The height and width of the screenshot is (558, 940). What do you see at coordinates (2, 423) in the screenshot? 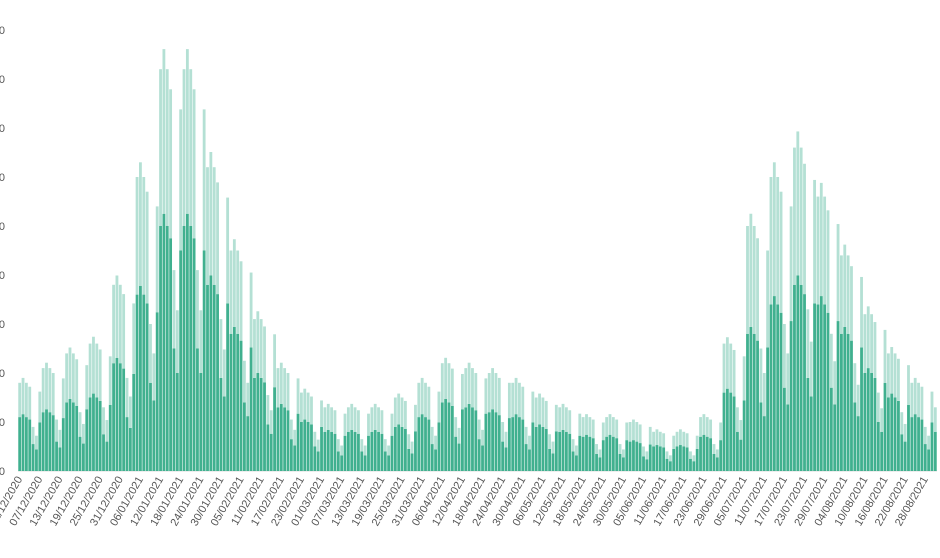
I see `y-tick-label: 1000` at bounding box center [2, 423].